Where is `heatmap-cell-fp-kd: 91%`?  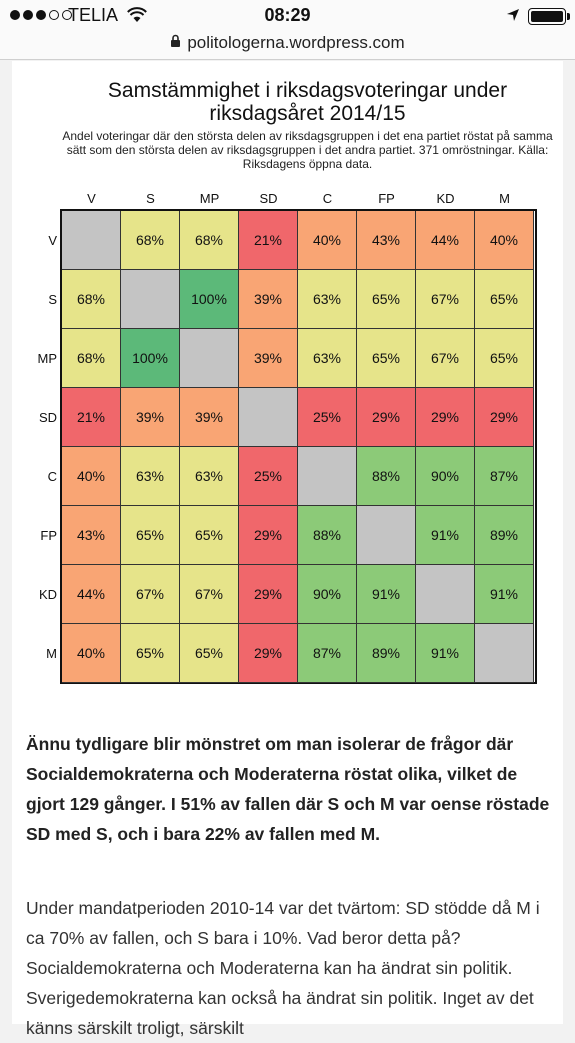
heatmap-cell-fp-kd: 91% is located at coordinates (445, 535).